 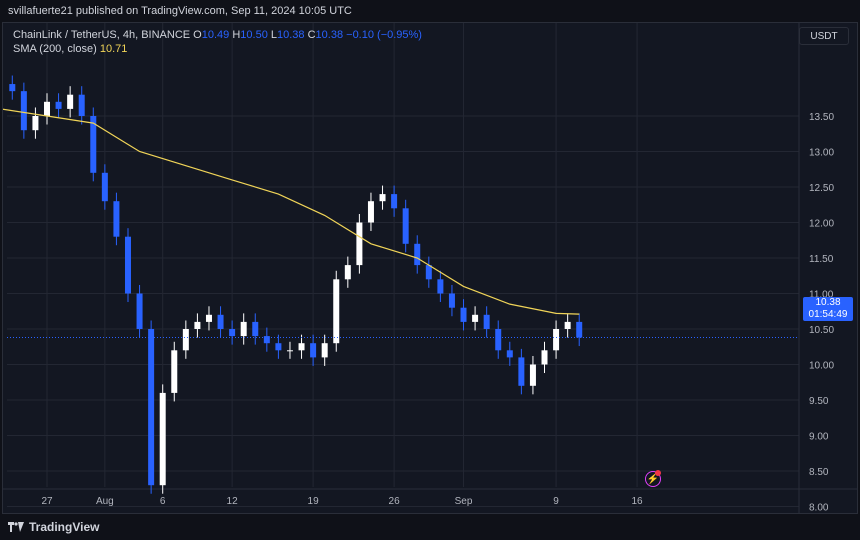 What do you see at coordinates (828, 314) in the screenshot?
I see `bar-countdown: 01:54:49` at bounding box center [828, 314].